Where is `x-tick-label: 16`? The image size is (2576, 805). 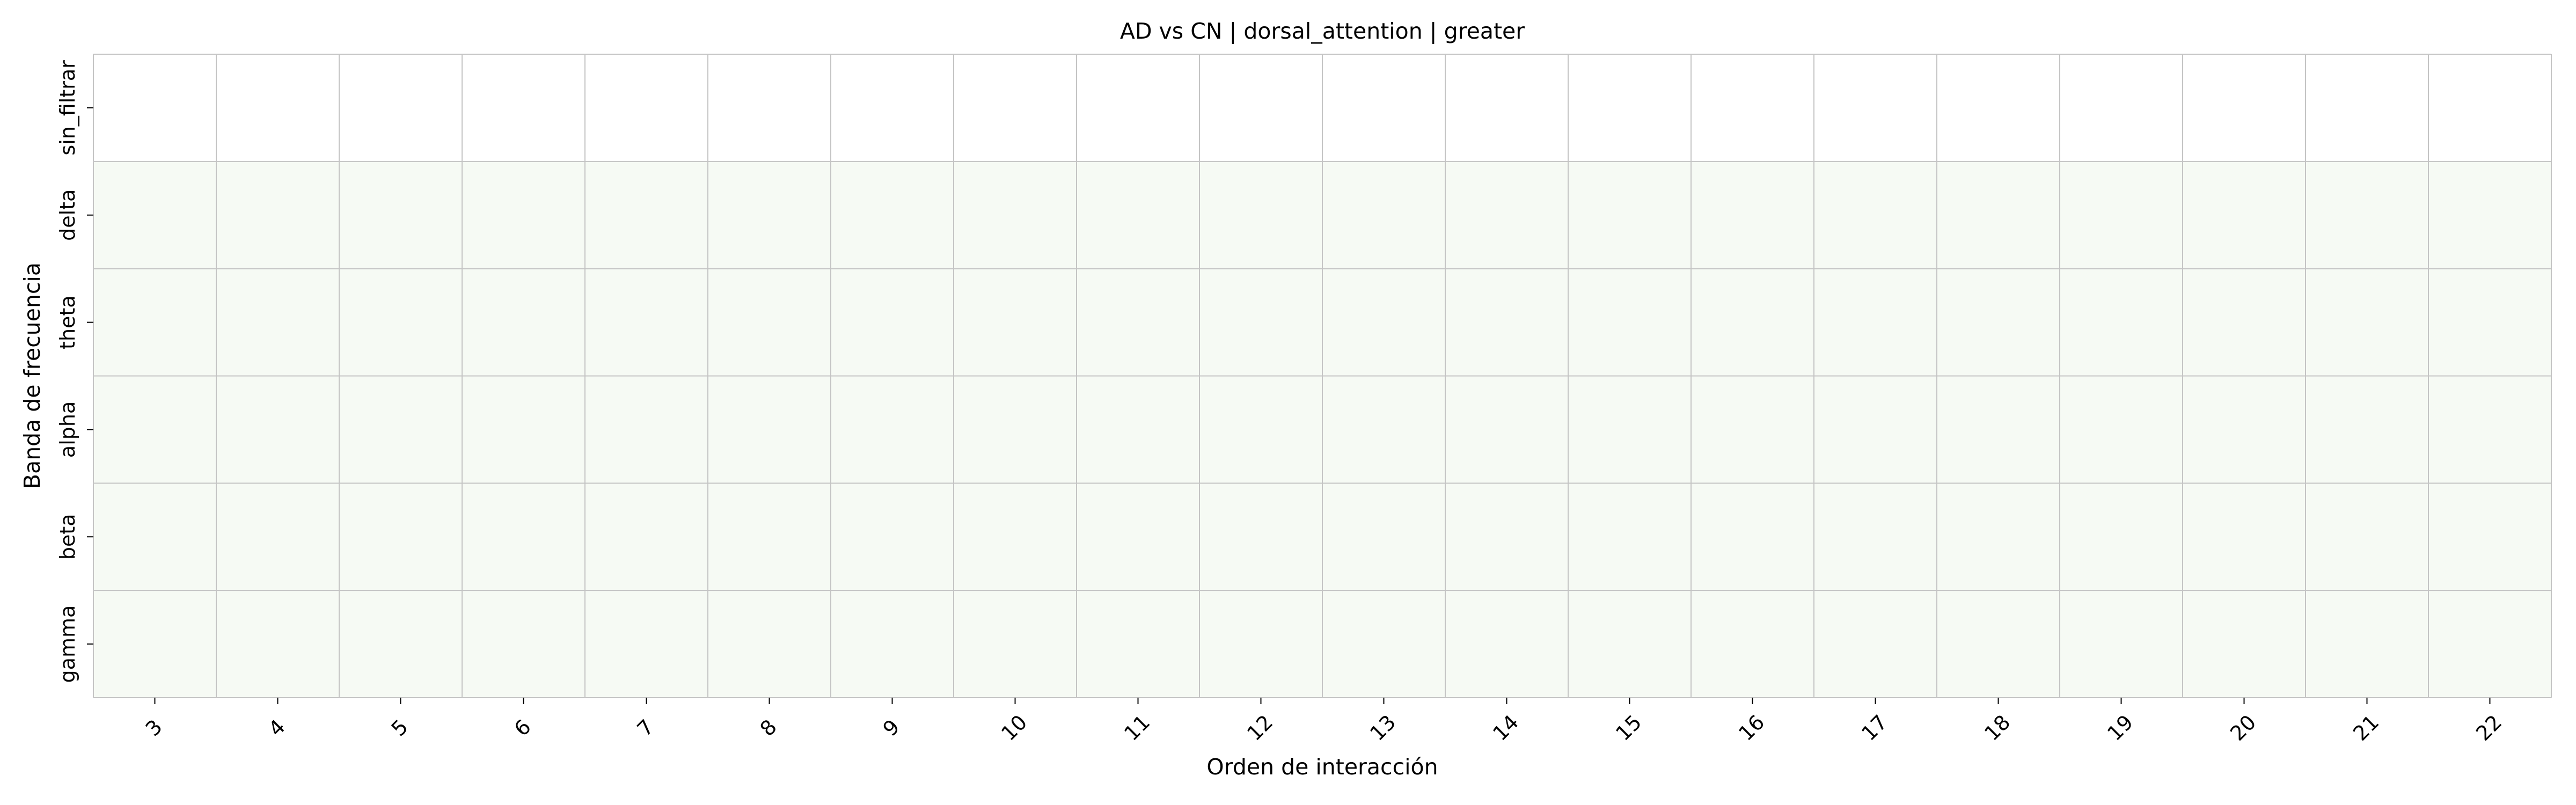
x-tick-label: 16 is located at coordinates (1751, 728).